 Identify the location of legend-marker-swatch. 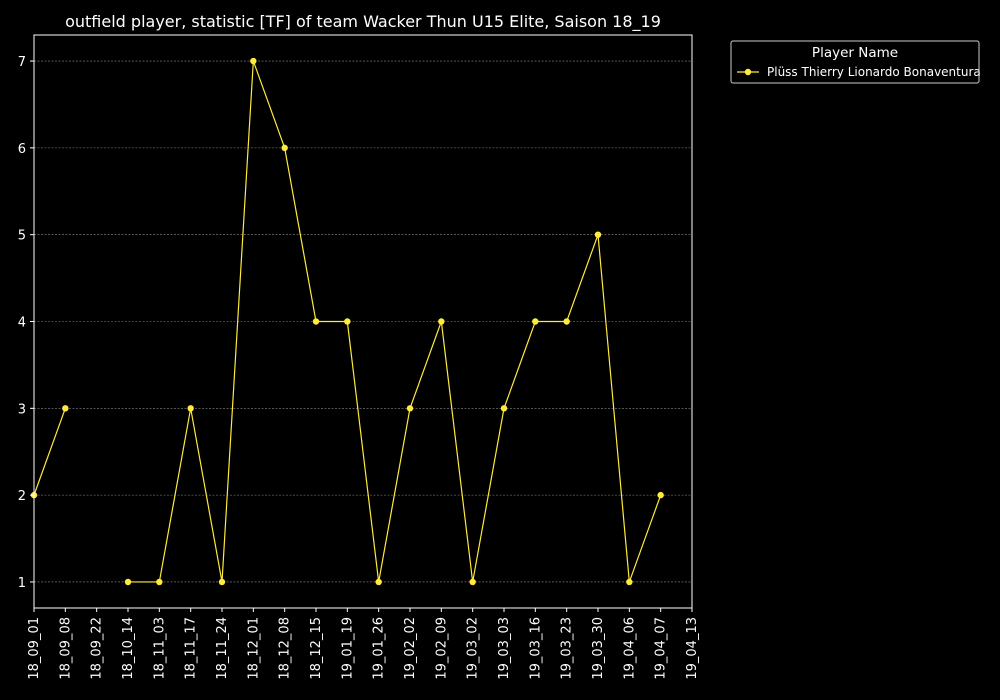
(748, 72).